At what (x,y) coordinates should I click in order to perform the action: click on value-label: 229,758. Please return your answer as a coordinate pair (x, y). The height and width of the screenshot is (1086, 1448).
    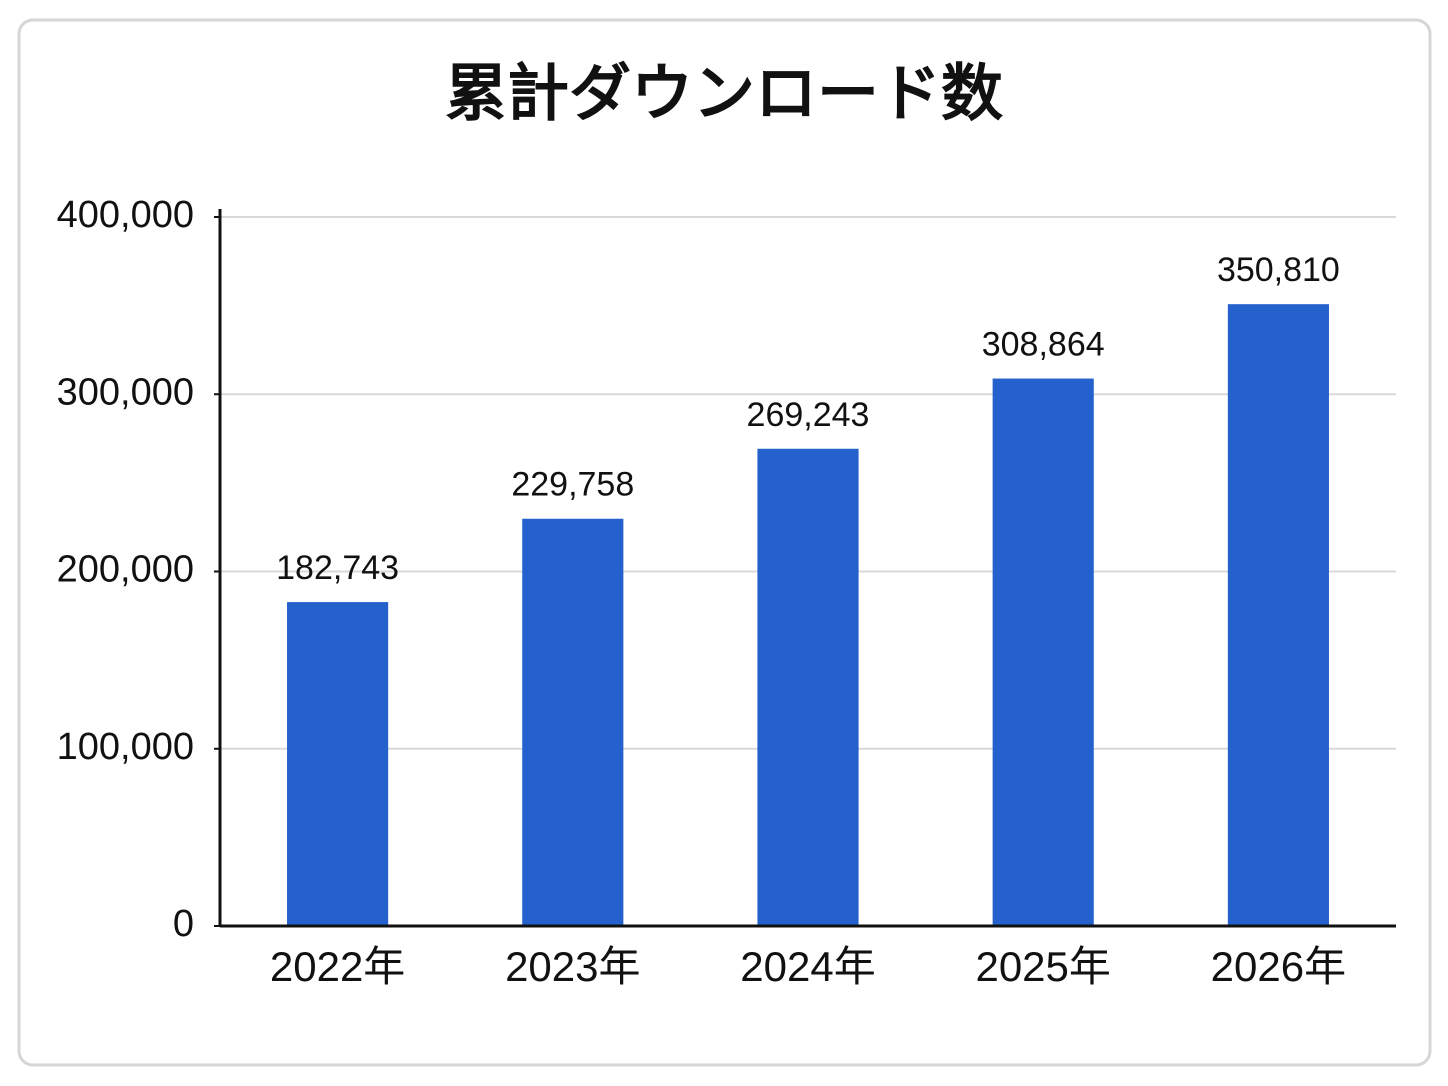
    Looking at the image, I should click on (572, 485).